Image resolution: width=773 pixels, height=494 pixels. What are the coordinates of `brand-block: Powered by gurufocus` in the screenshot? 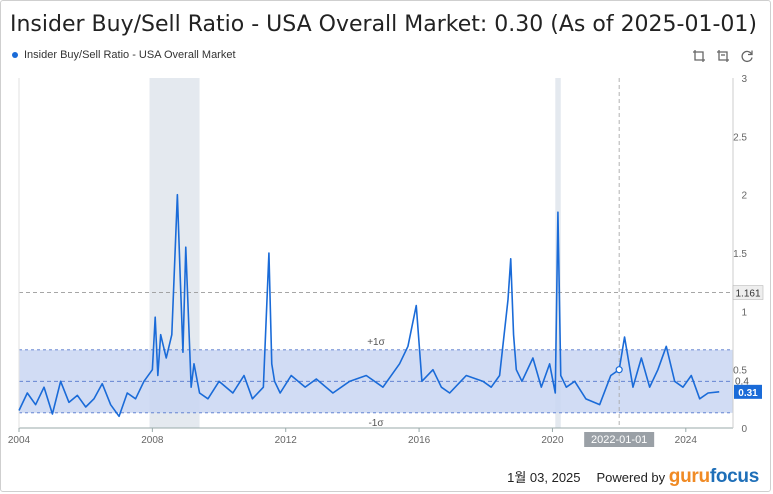 It's located at (678, 477).